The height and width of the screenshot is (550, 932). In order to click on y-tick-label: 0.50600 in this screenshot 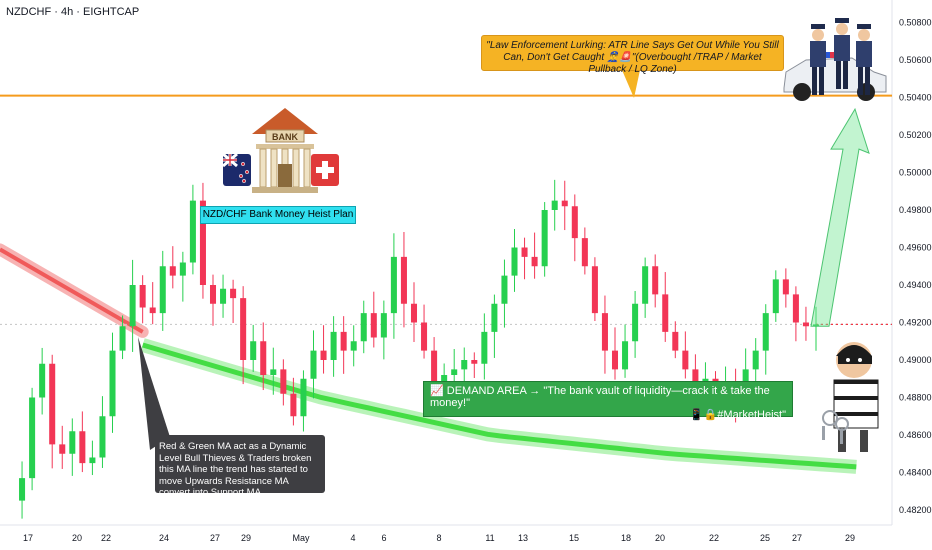, I will do `click(915, 60)`.